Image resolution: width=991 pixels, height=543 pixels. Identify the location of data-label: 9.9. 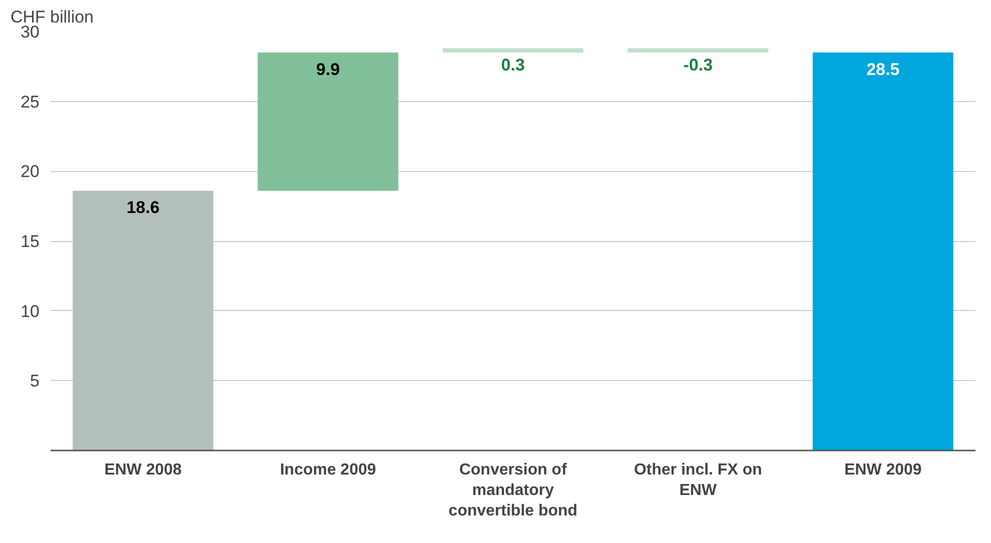
(328, 69).